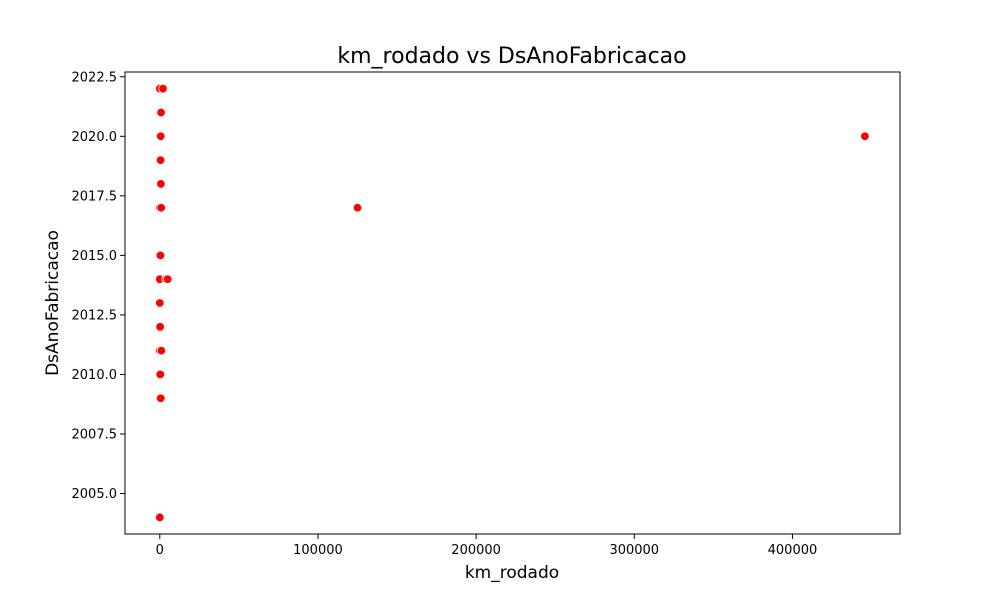  Describe the element at coordinates (95, 137) in the screenshot. I see `y-tick-label: 2020.0` at that location.